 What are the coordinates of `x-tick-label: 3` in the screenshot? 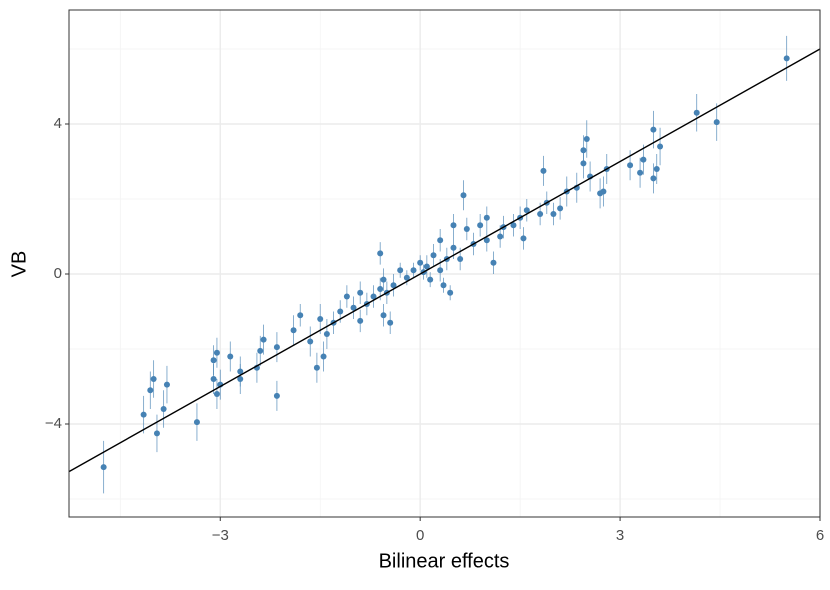 It's located at (620, 535).